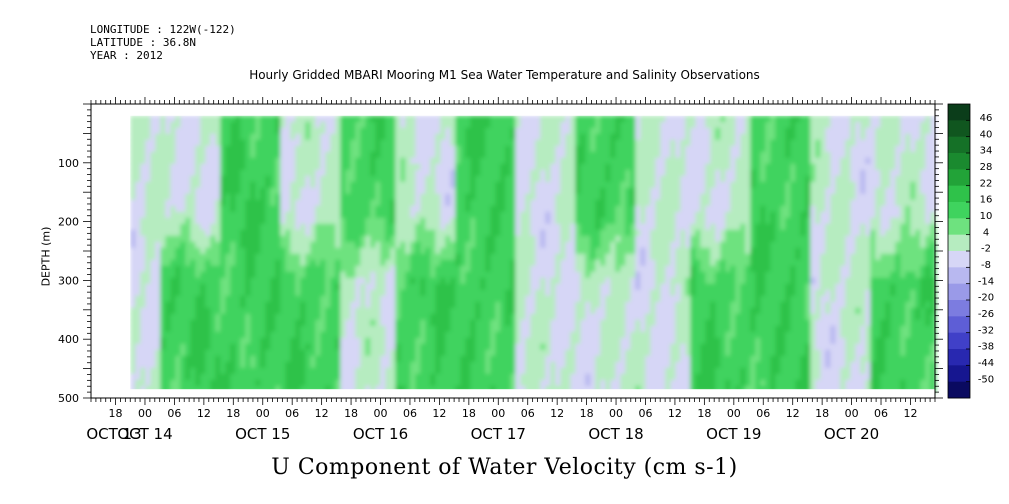 This screenshot has height=504, width=1009. Describe the element at coordinates (851, 434) in the screenshot. I see `x-date-label: OCT 20` at that location.